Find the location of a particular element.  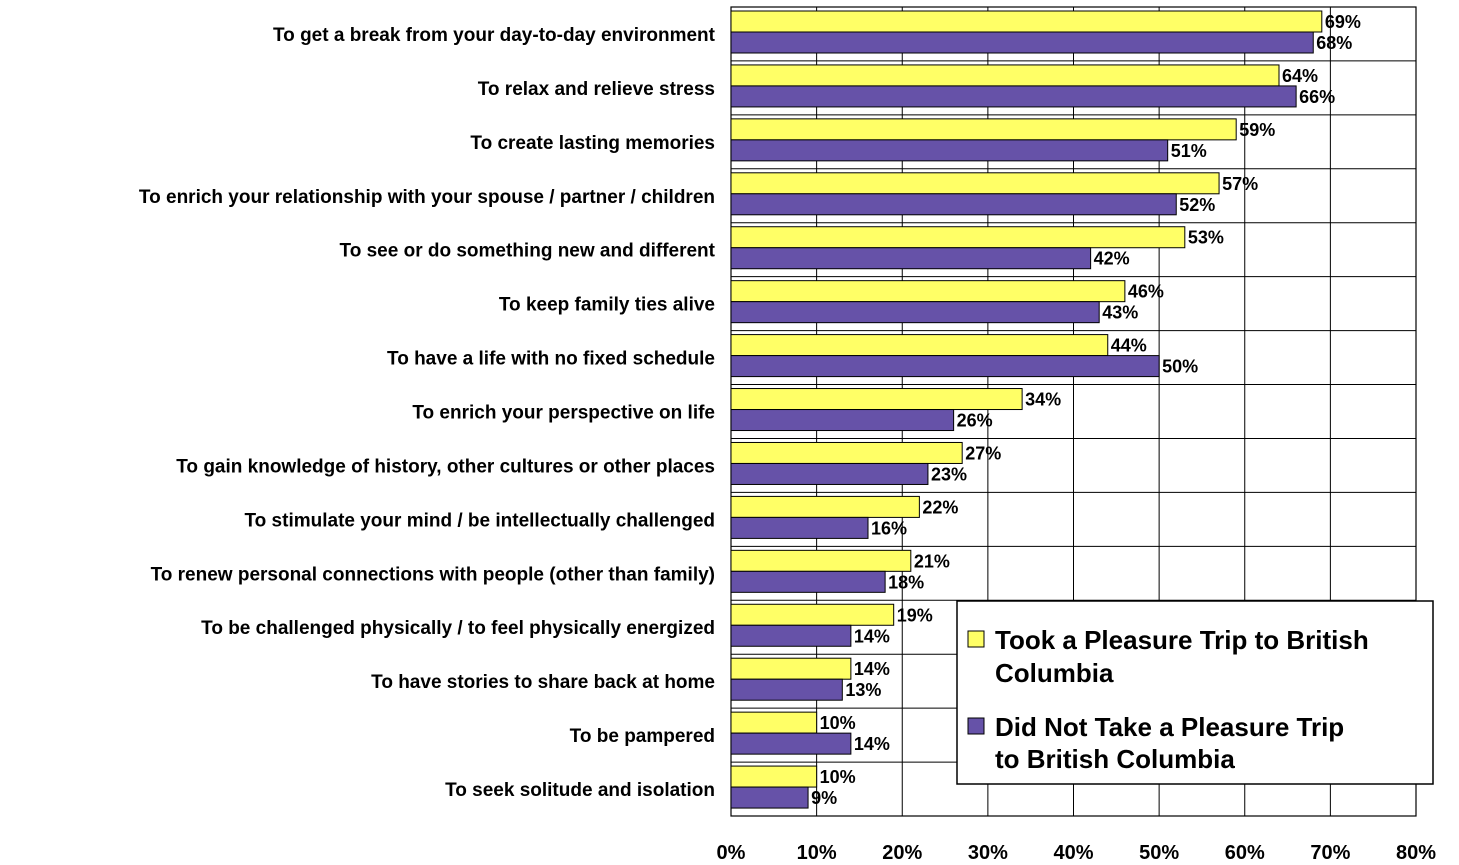

x-tick-label: 70% is located at coordinates (1330, 853).